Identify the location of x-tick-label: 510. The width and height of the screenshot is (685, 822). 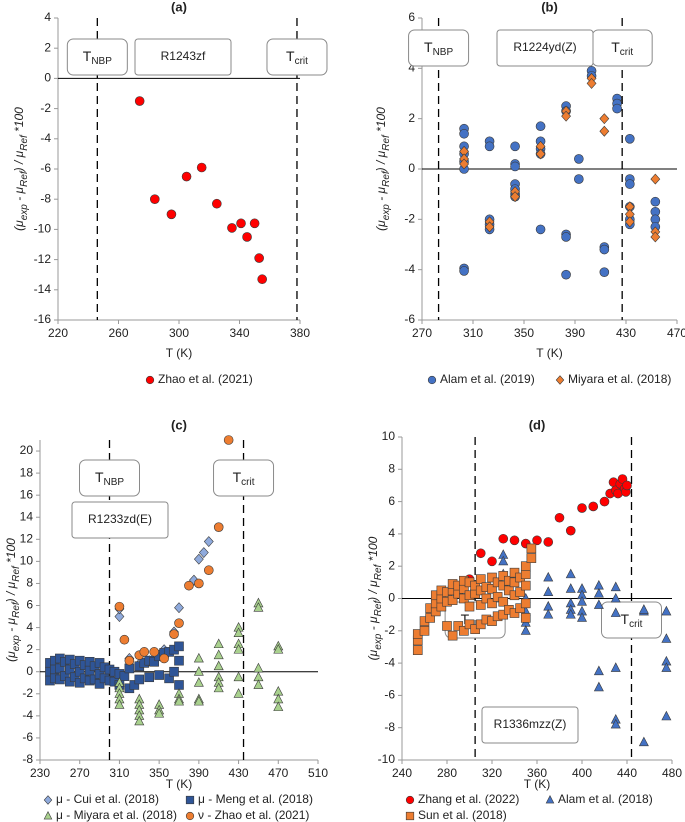
(318, 773).